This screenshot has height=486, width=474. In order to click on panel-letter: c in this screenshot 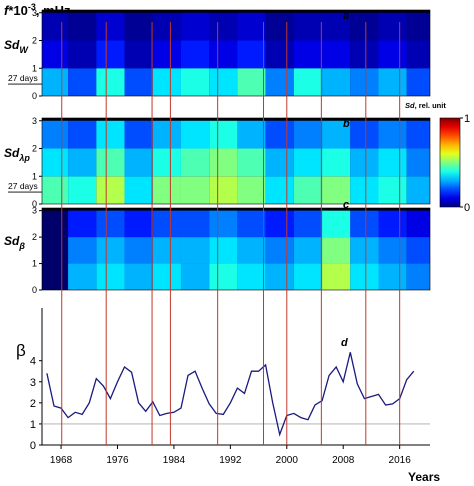, I will do `click(346, 205)`.